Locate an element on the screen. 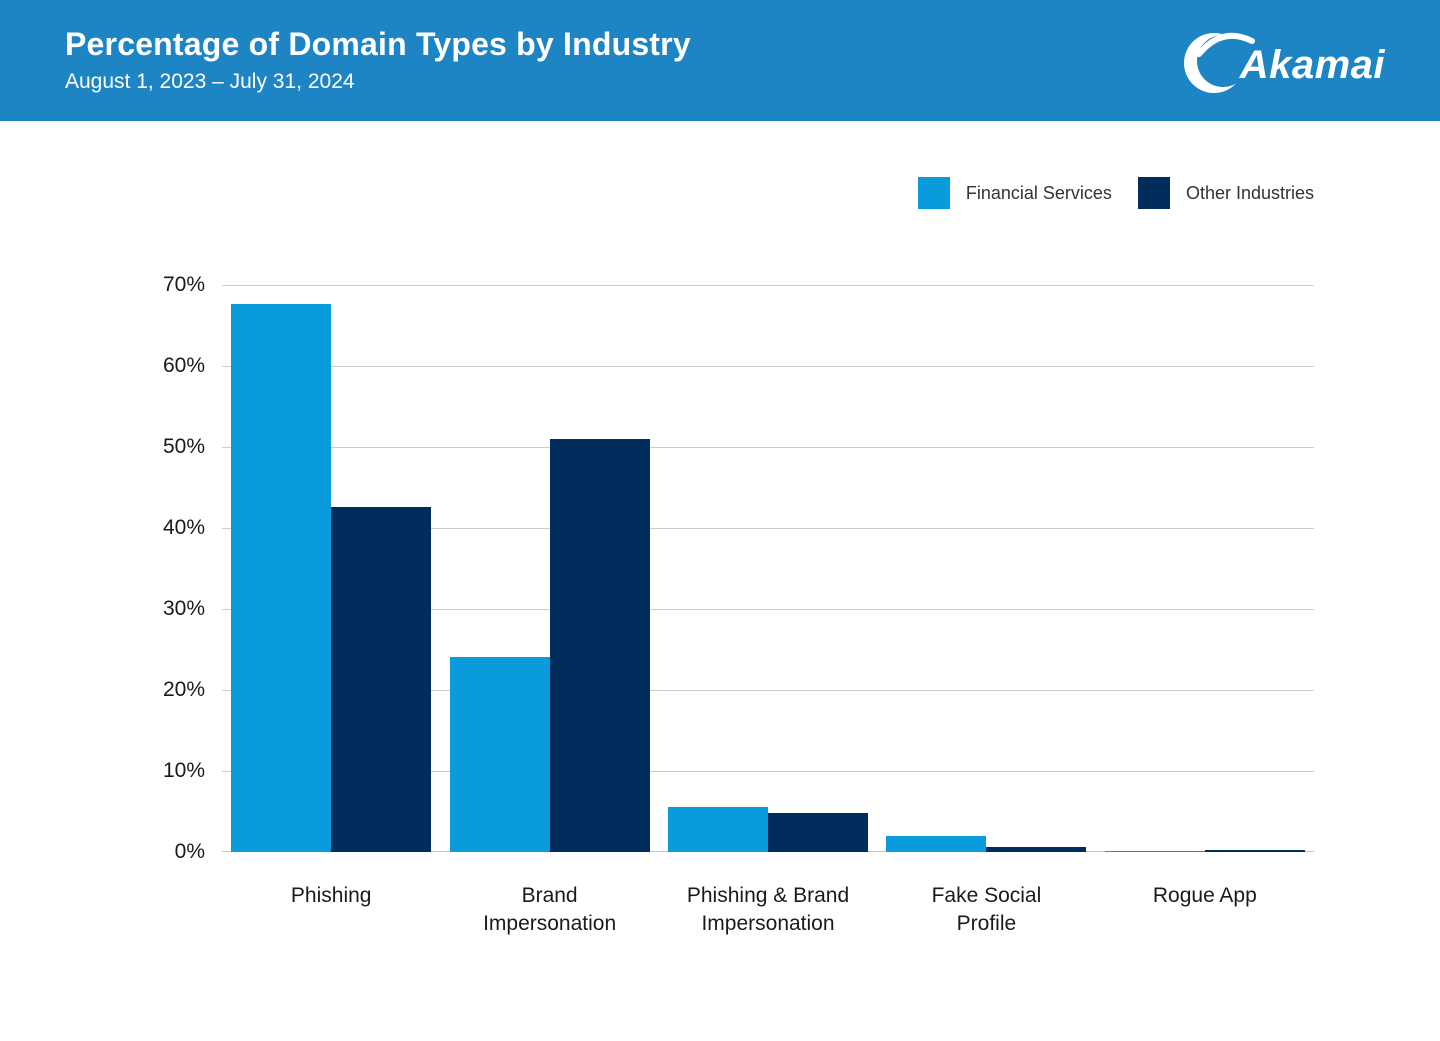  bar-financial-services-fake-social-profile is located at coordinates (936, 843).